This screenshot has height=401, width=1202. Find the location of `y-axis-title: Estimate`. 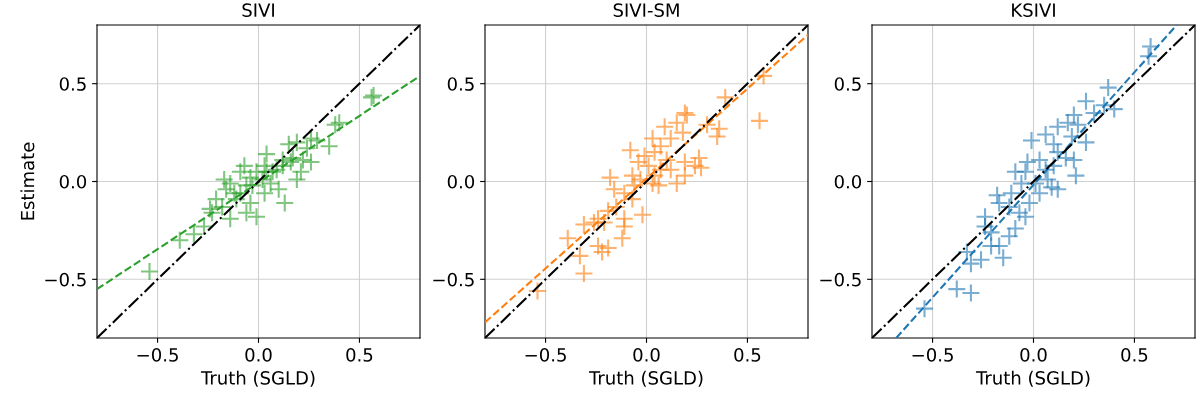

y-axis-title: Estimate is located at coordinates (27, 181).